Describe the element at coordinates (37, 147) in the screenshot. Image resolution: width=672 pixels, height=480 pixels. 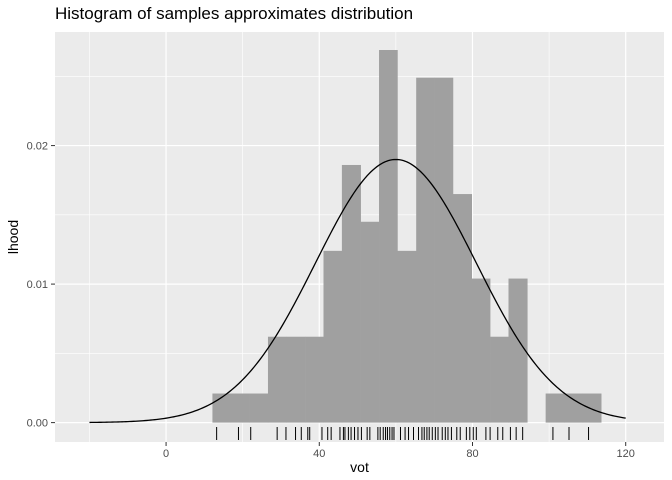
I see `y-tick-label: 0.02` at that location.